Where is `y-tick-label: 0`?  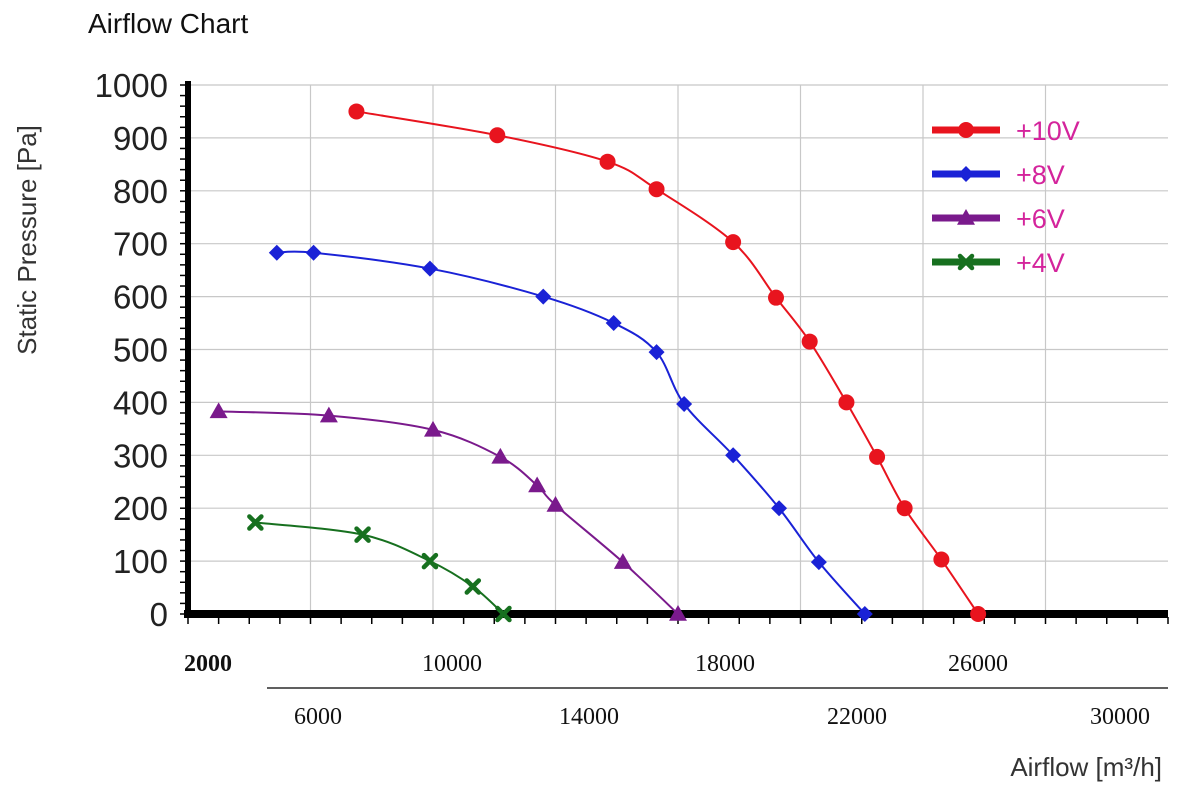 y-tick-label: 0 is located at coordinates (159, 614).